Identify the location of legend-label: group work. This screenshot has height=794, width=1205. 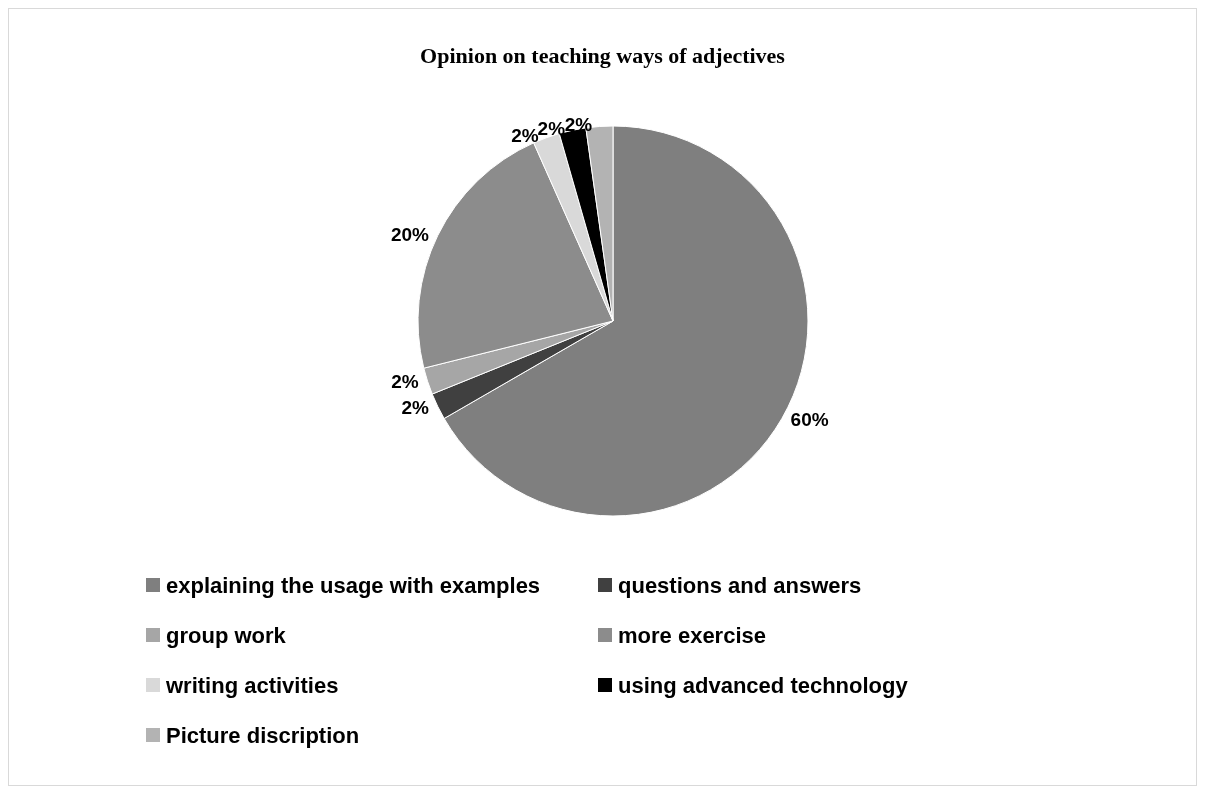
(226, 635).